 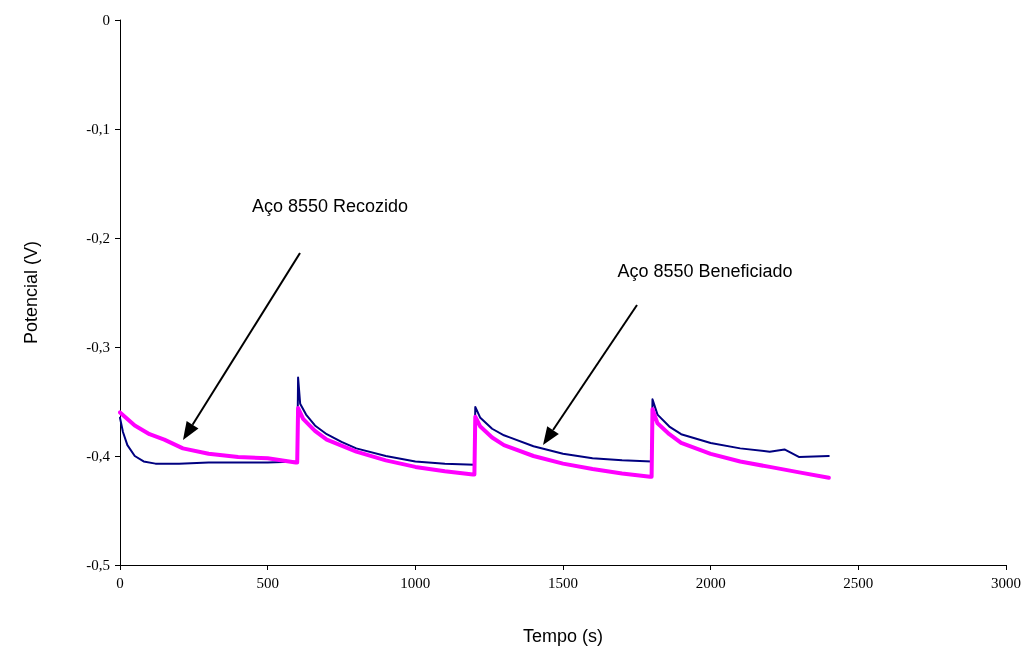 What do you see at coordinates (1006, 582) in the screenshot?
I see `x-tick-label: 3000` at bounding box center [1006, 582].